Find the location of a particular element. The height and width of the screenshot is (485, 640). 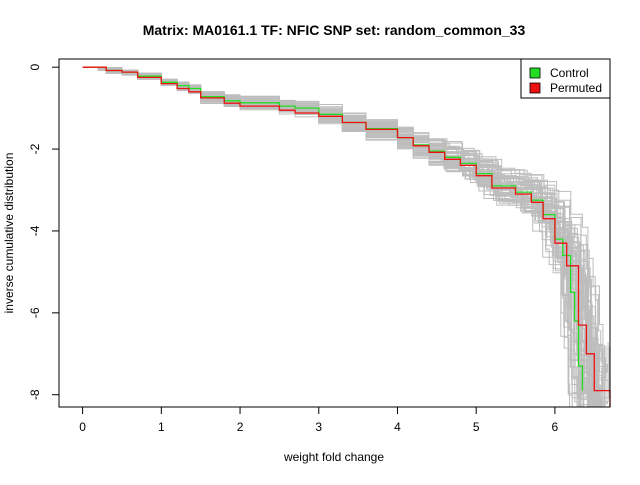

y-tick-label: -6 is located at coordinates (35, 312).